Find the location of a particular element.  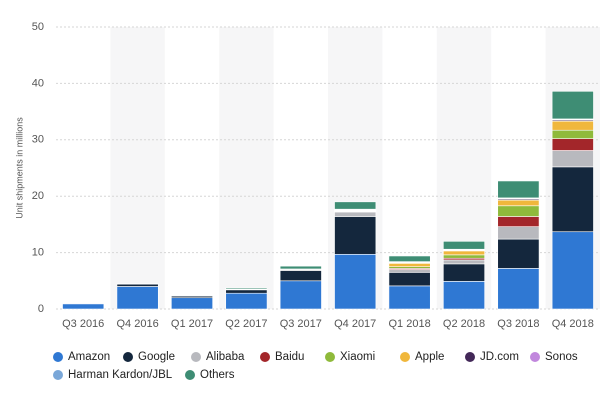

x-tick-label: Q3 2017 is located at coordinates (301, 324).